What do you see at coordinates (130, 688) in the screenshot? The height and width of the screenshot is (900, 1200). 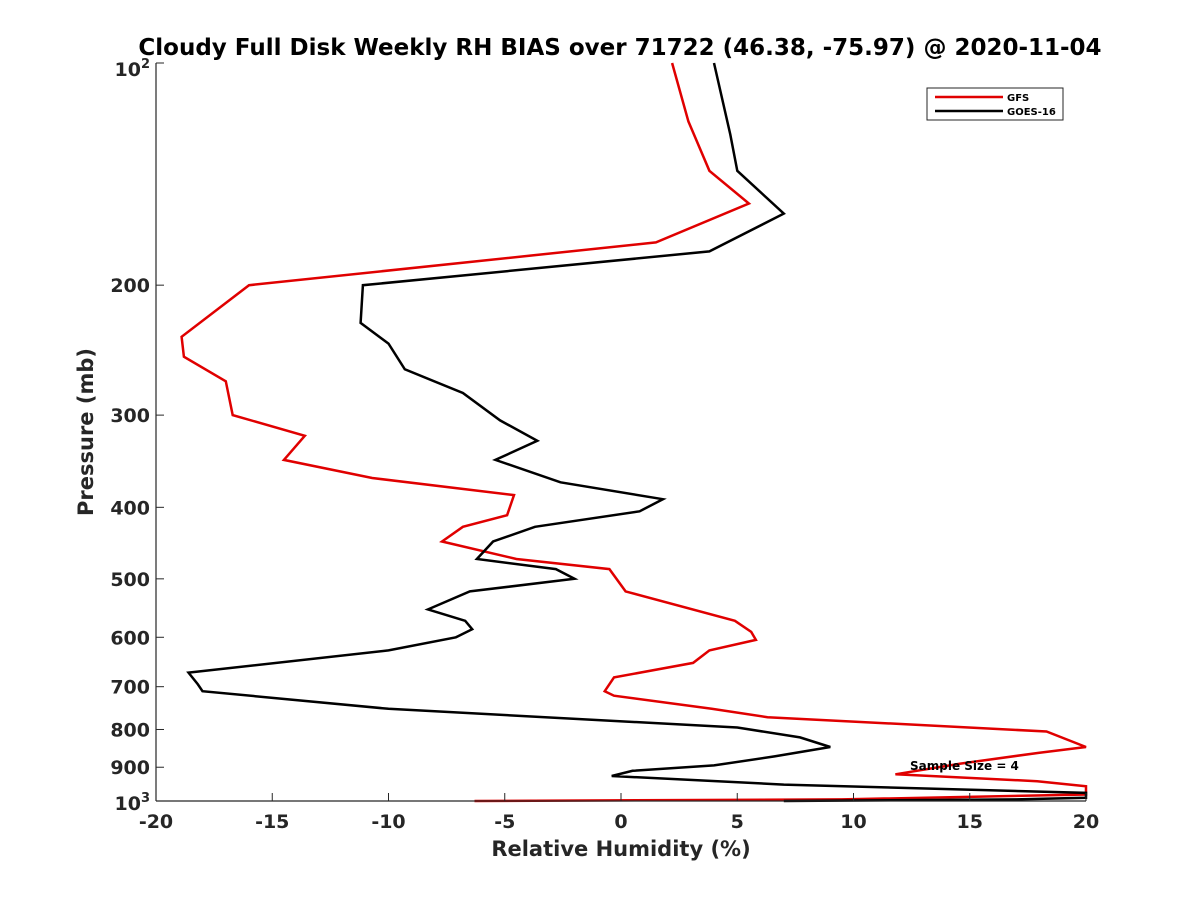 I see `y-tick-label: 700` at bounding box center [130, 688].